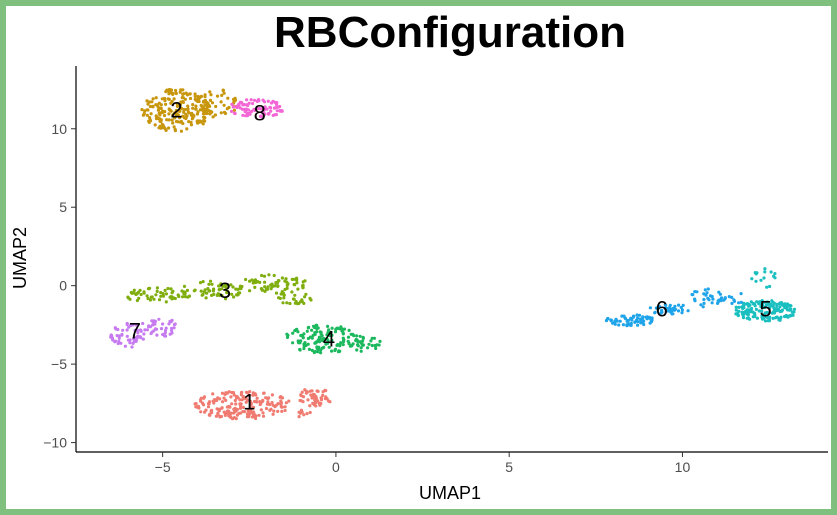  What do you see at coordinates (135, 331) in the screenshot?
I see `cluster-label-7: 7` at bounding box center [135, 331].